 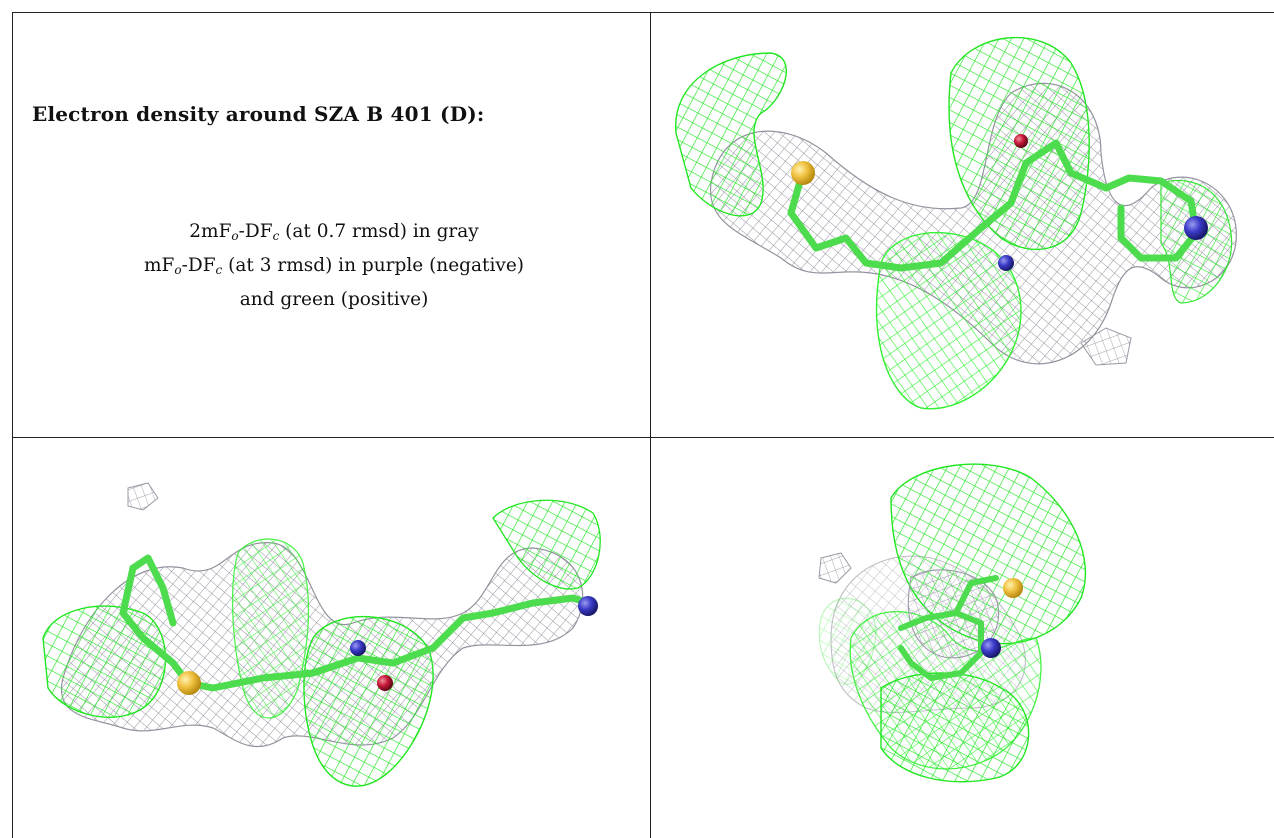 What do you see at coordinates (334, 299) in the screenshot?
I see `legend-line-colors: and green (positive)` at bounding box center [334, 299].